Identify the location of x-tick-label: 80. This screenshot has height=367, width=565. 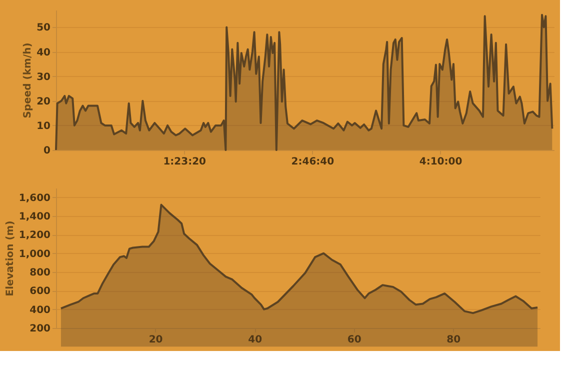
(453, 340).